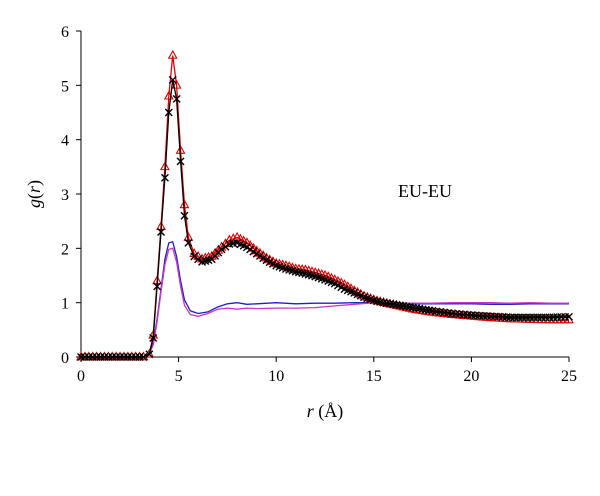 The image size is (600, 496). I want to click on y-axis-title: g(r), so click(34, 194).